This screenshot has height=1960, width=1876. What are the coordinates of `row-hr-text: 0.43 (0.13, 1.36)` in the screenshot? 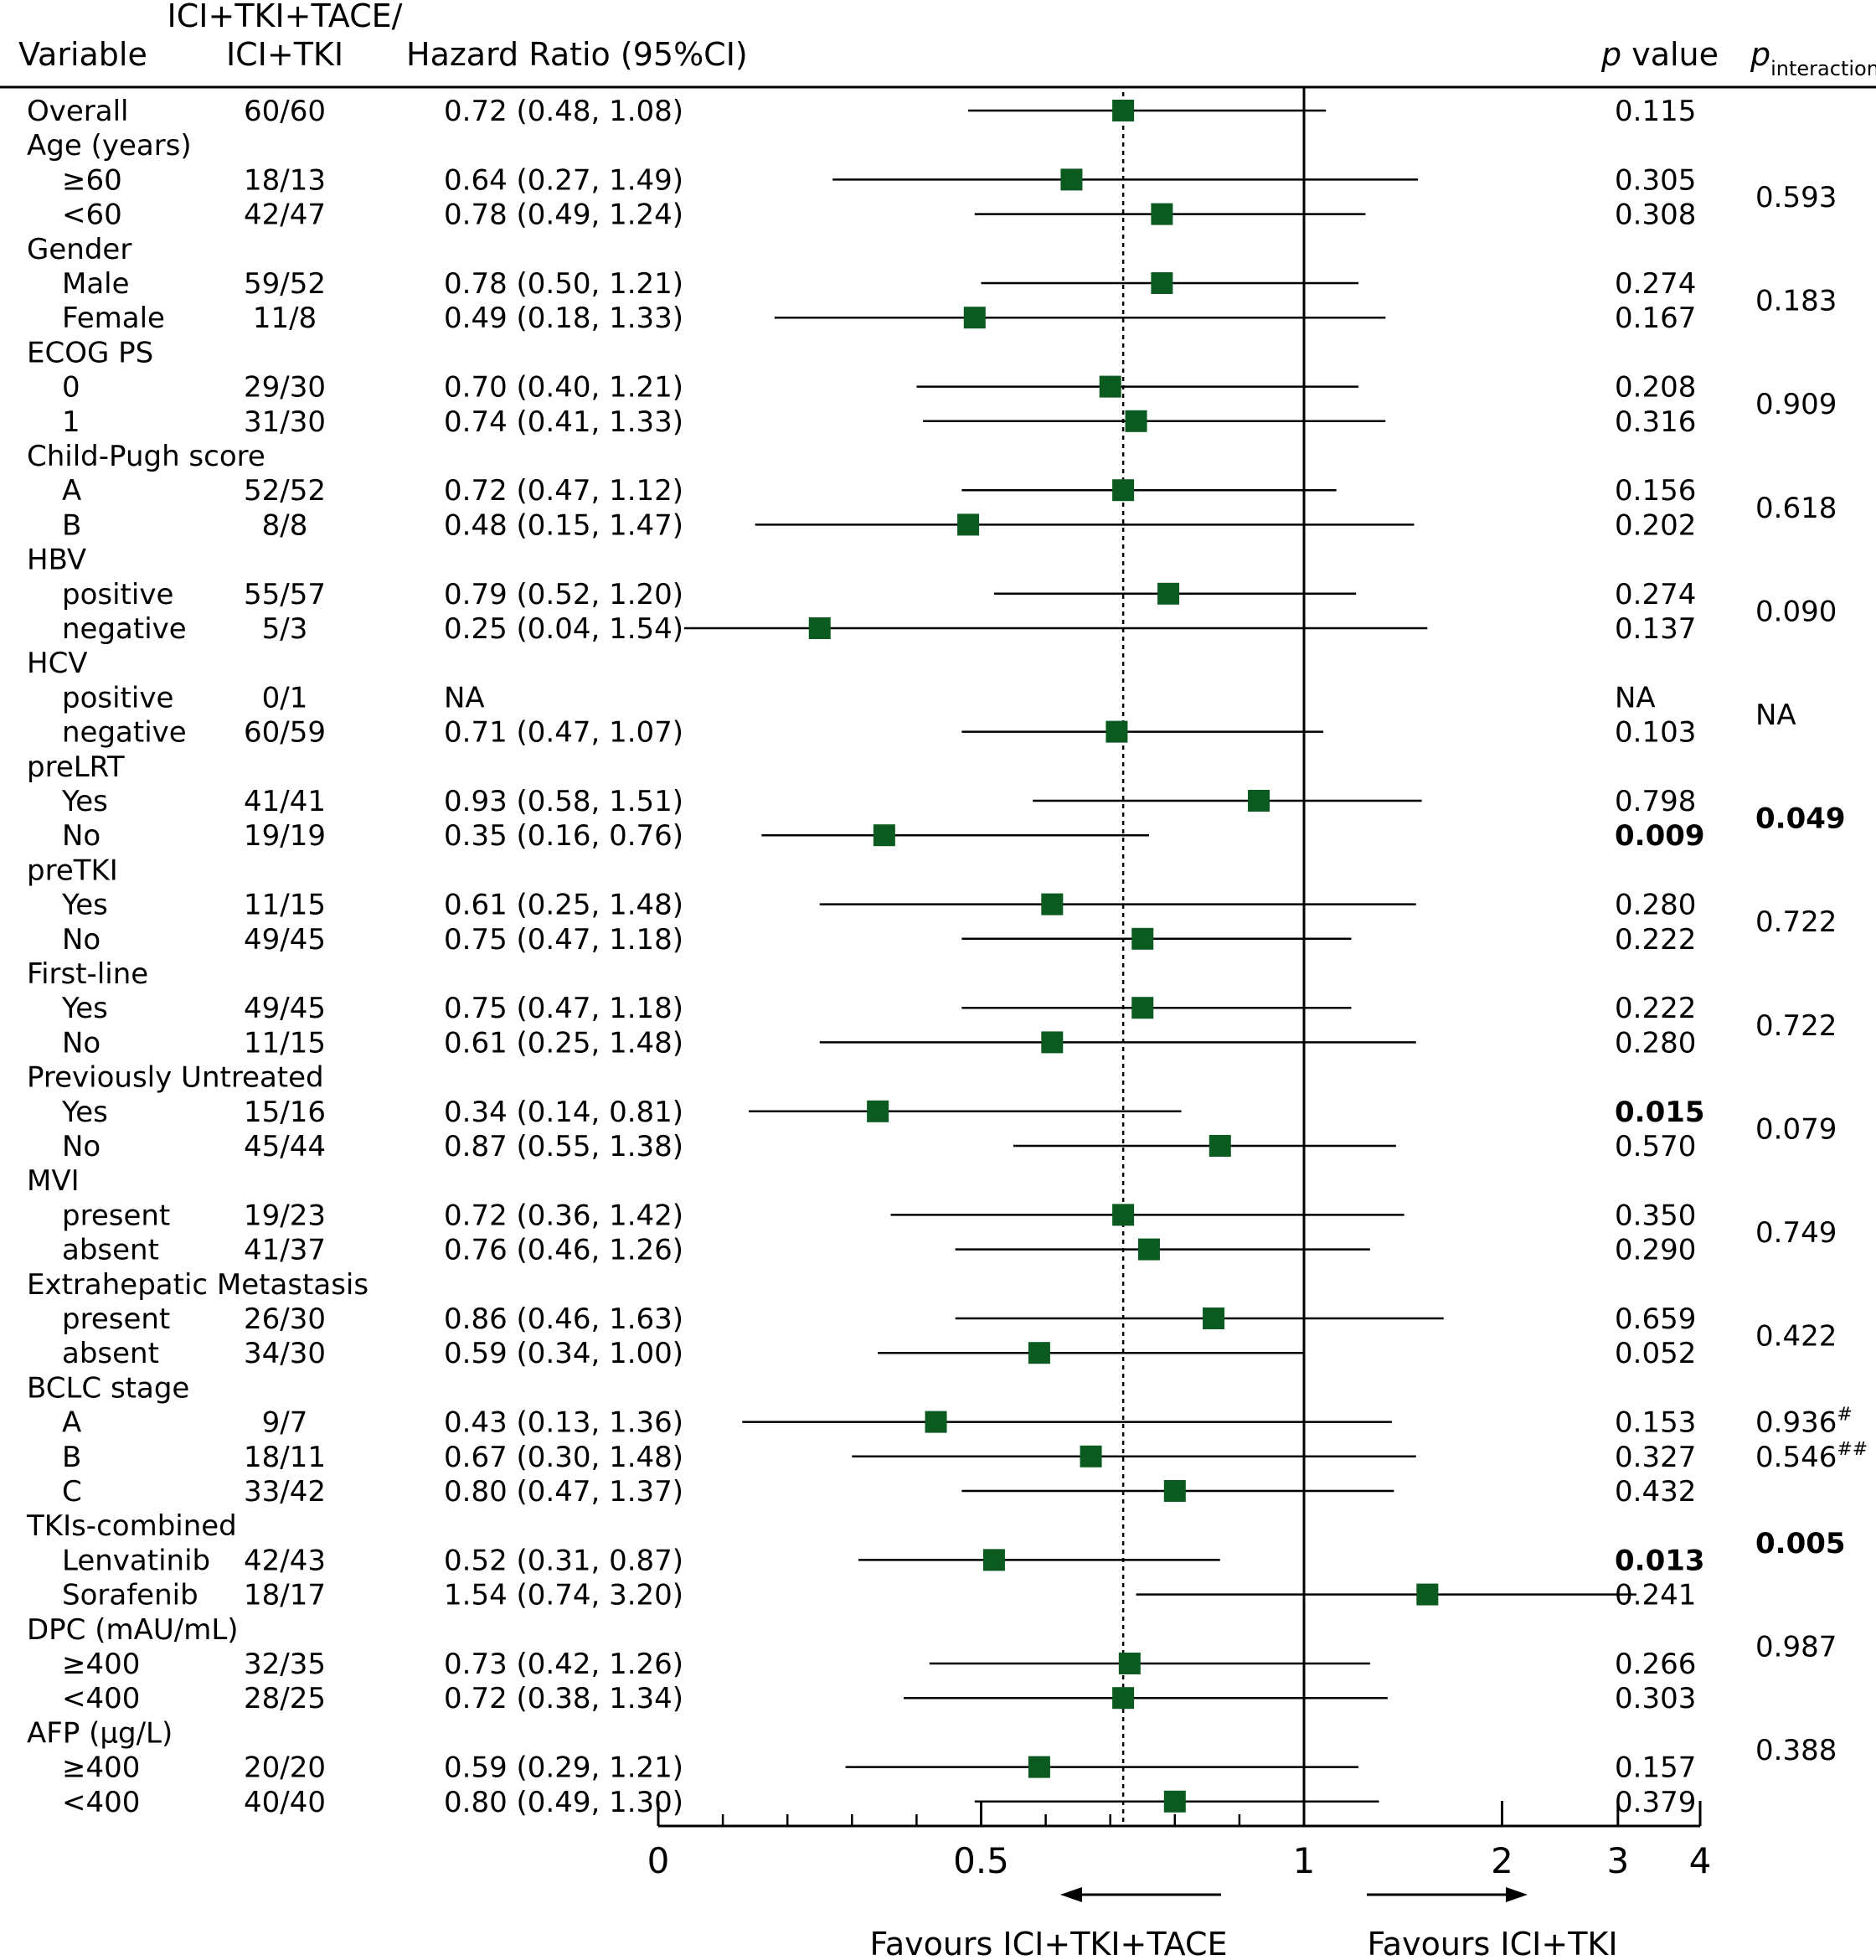 It's located at (563, 1423).